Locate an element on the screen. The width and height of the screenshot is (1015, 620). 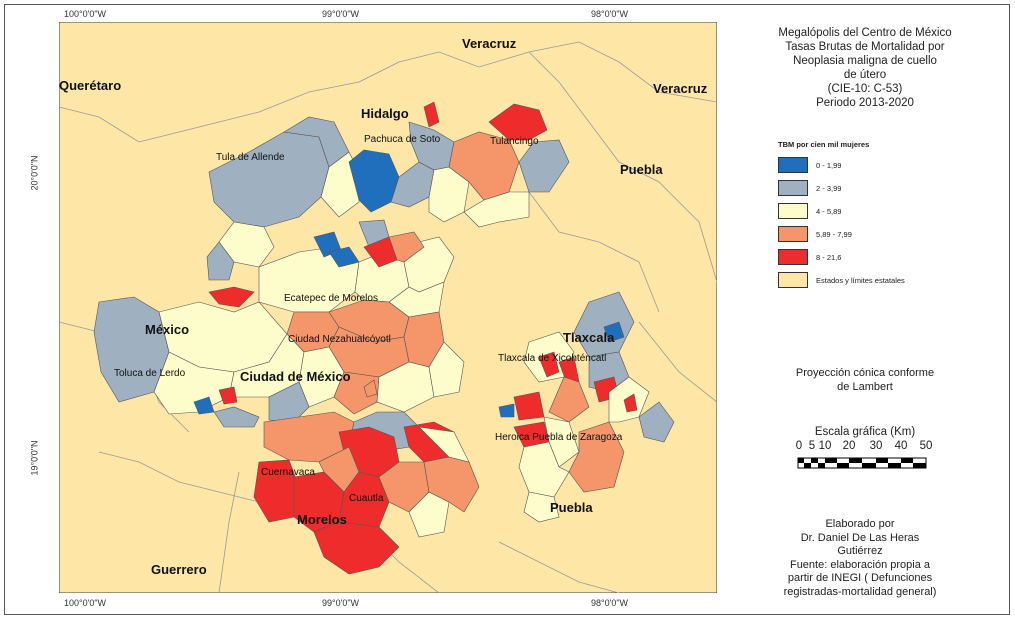
title-line: Periodo 2013-2020 is located at coordinates (865, 103).